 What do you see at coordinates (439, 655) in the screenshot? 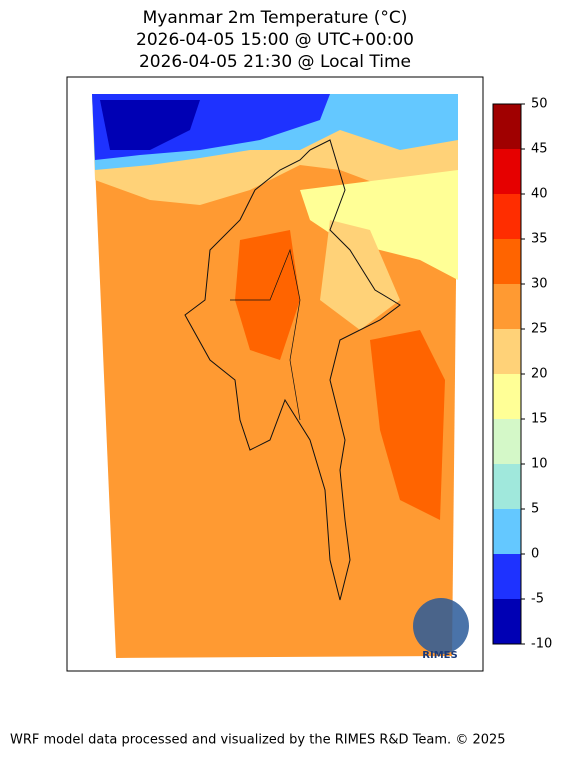
I see `logo-text: RIMES` at bounding box center [439, 655].